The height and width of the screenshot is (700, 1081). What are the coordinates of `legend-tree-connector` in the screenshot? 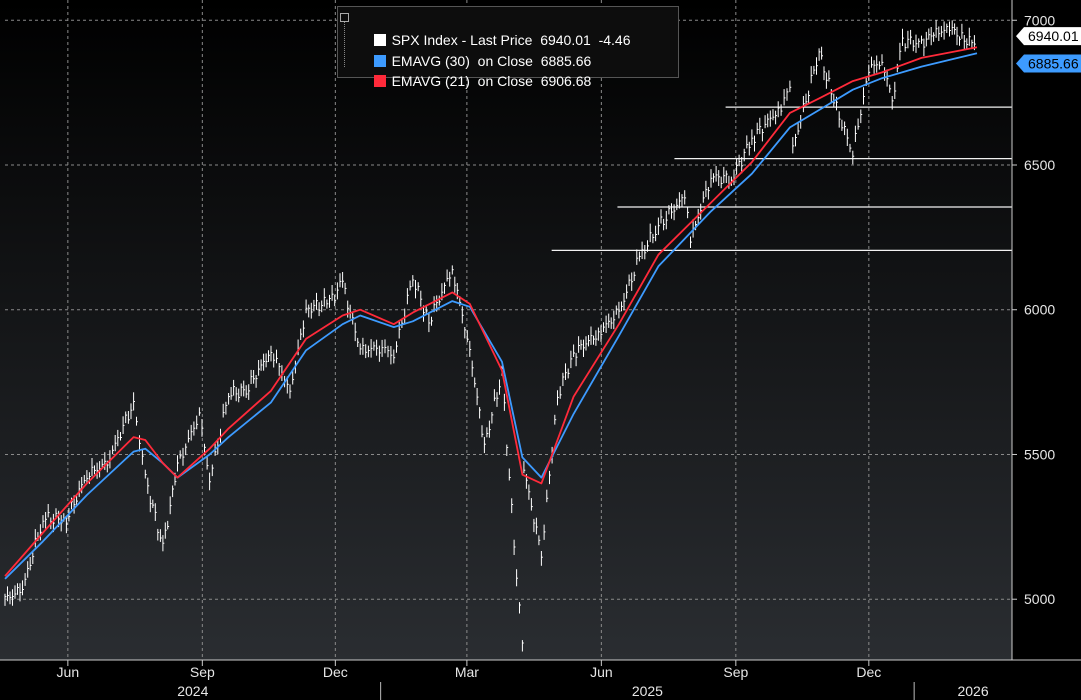 It's located at (349, 41).